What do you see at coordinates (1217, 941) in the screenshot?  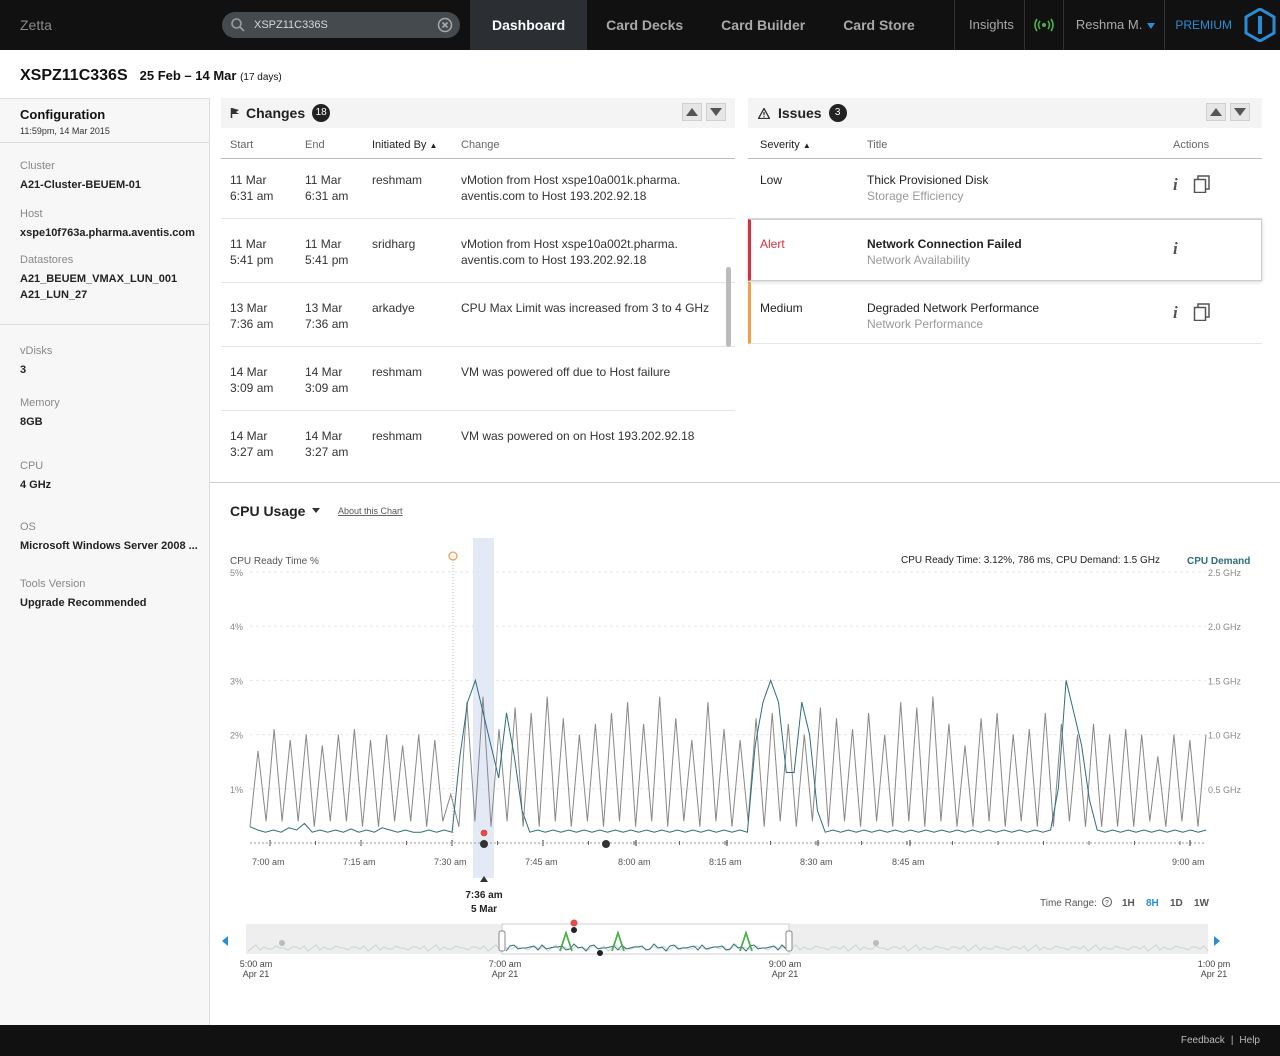 I see `navigator-right-arrow-icon` at bounding box center [1217, 941].